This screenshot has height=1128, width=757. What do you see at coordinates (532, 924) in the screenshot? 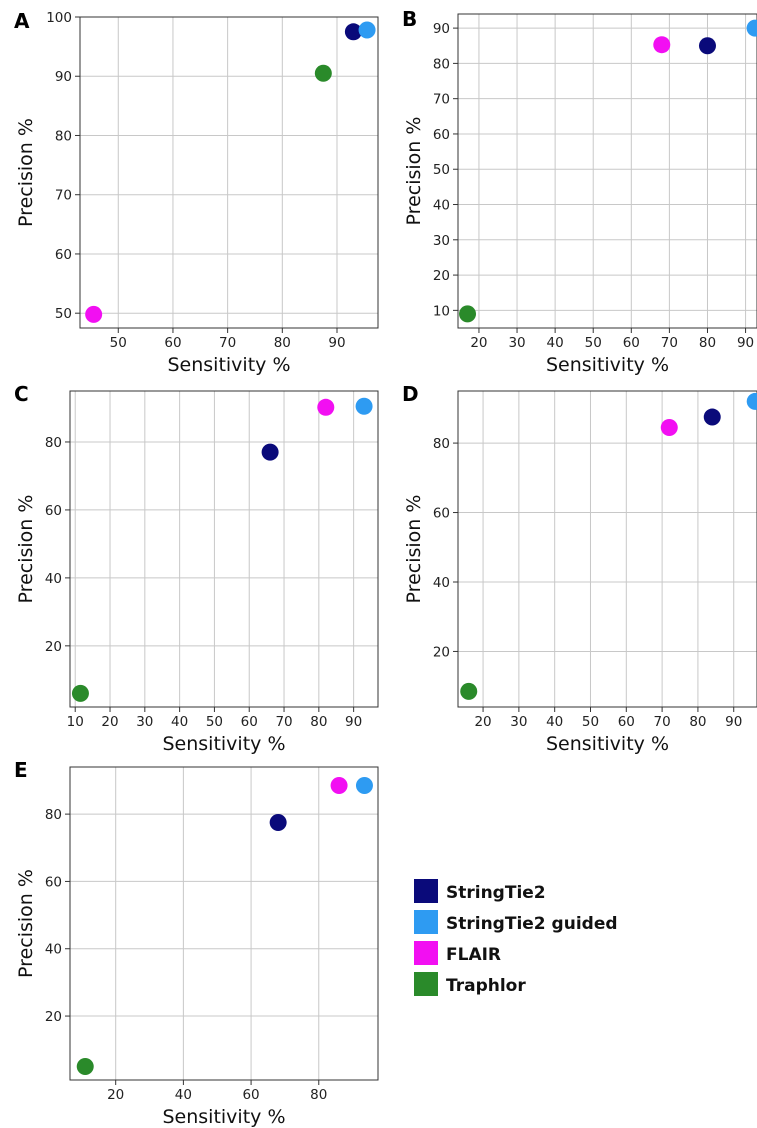
I see `legend-label-stringtie2-guided: StringTie2 guided` at bounding box center [532, 924].